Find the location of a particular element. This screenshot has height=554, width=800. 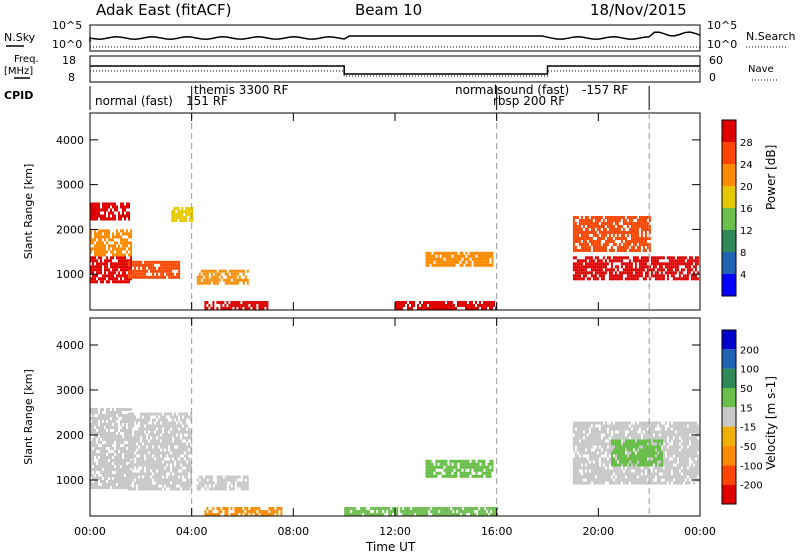

x-tick-label: 08:00 is located at coordinates (293, 531).